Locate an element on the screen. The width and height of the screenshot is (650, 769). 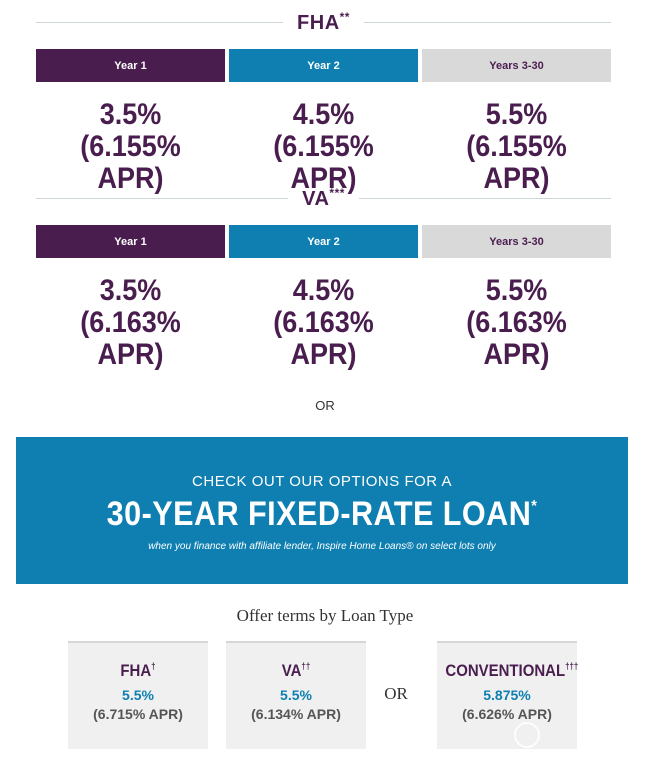
offer-card-rate: 5.875% is located at coordinates (507, 695).